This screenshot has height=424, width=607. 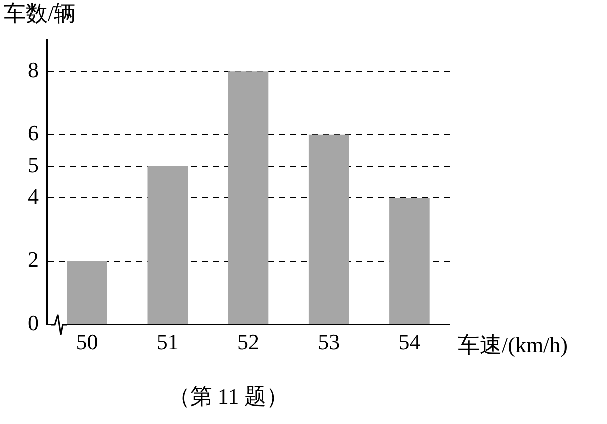 I want to click on y-tick-label: 4, so click(x=33, y=196).